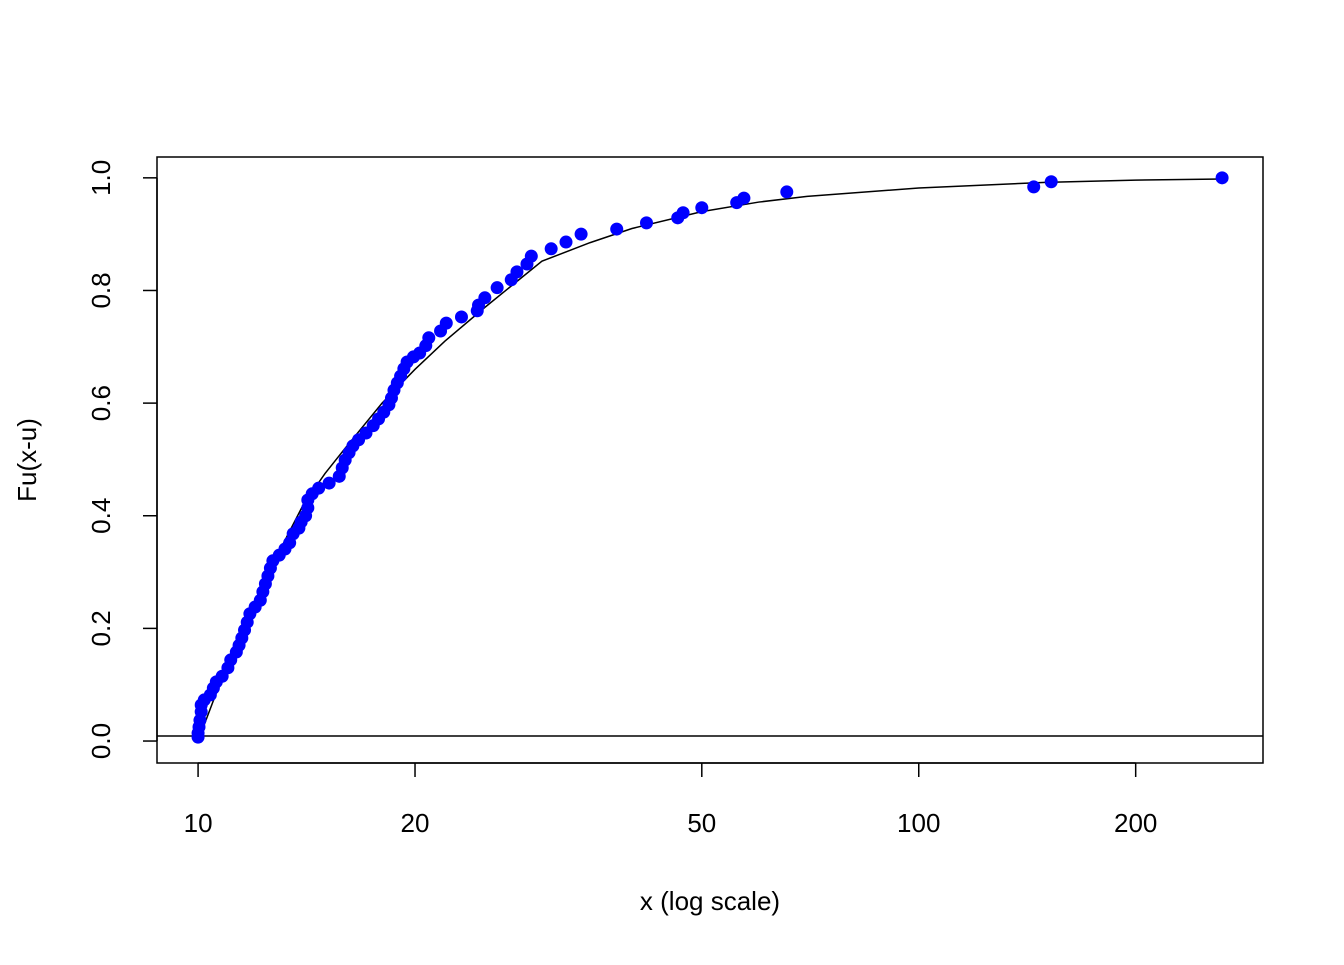 Image resolution: width=1344 pixels, height=965 pixels. Describe the element at coordinates (101, 516) in the screenshot. I see `y-tick-label: 0.4` at that location.